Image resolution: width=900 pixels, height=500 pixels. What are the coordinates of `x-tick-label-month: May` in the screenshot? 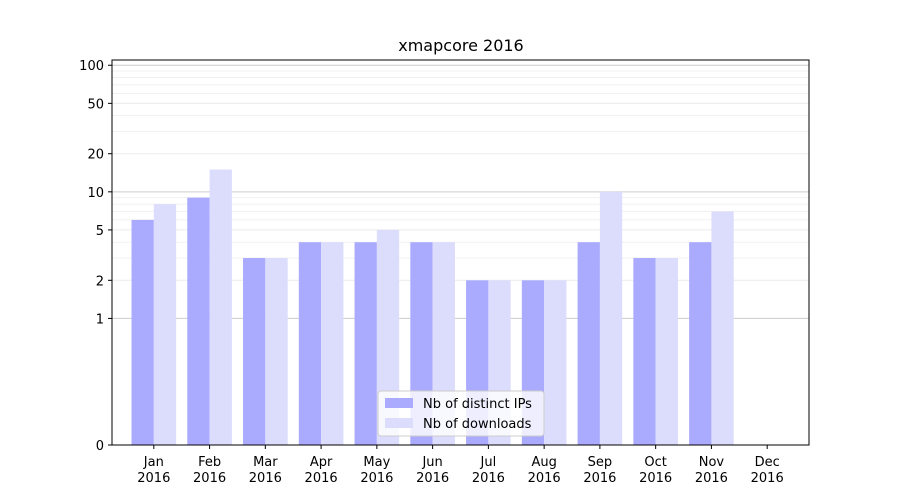 It's located at (376, 462).